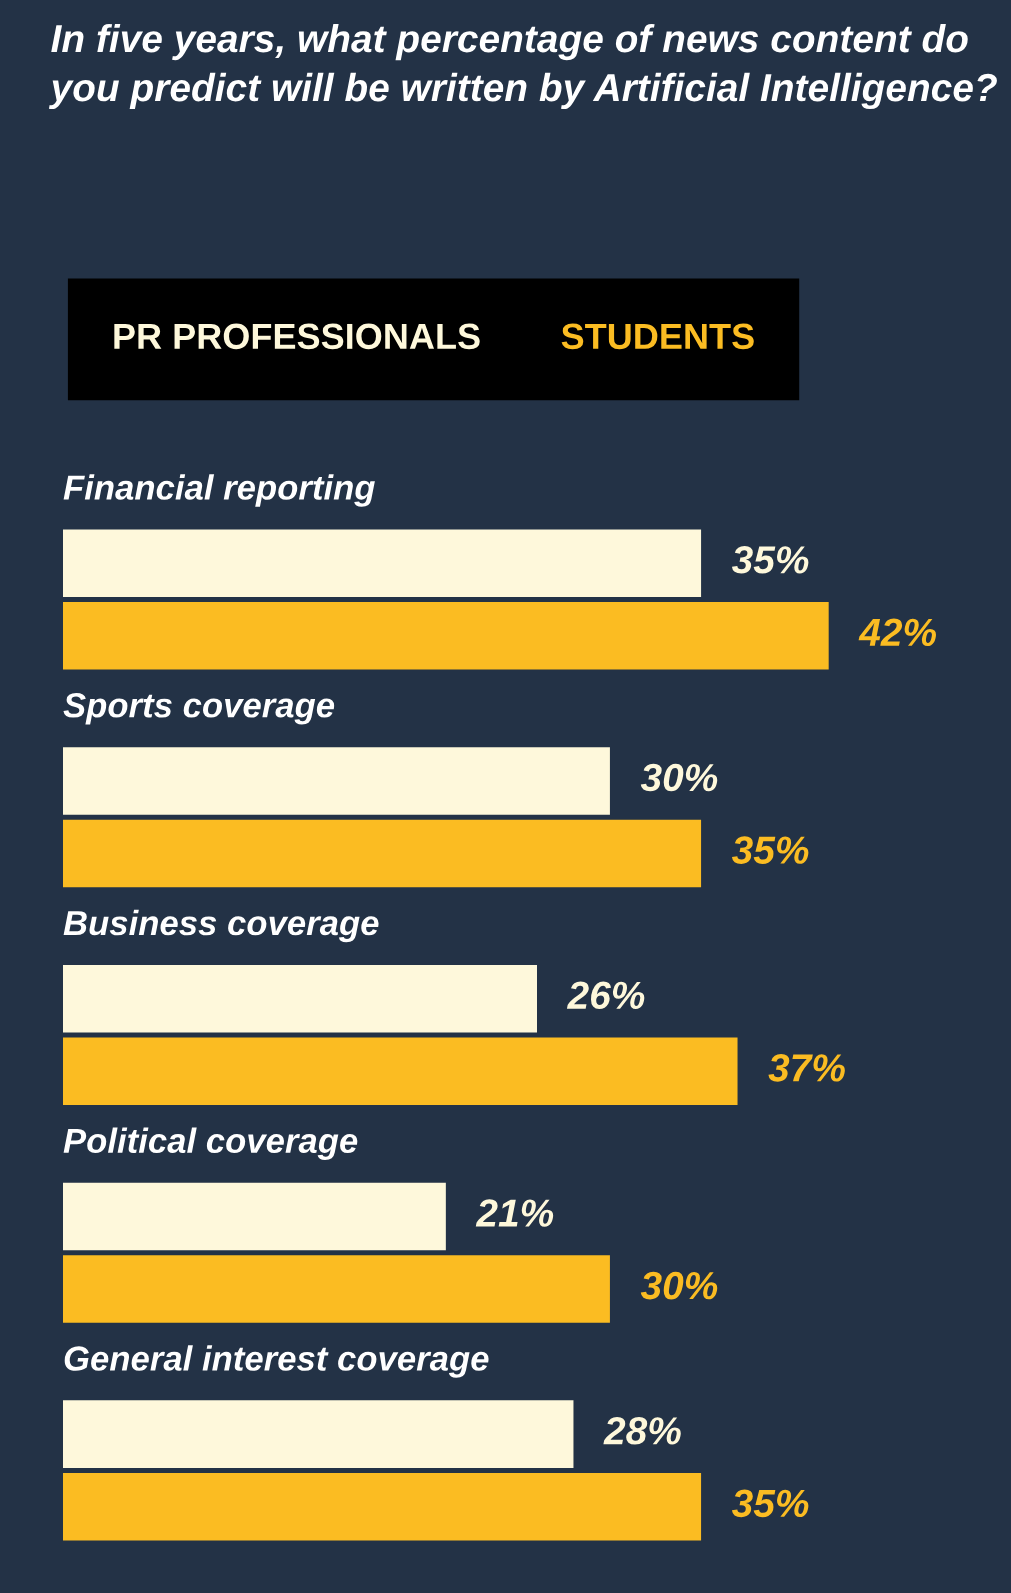 This screenshot has width=1011, height=1593. What do you see at coordinates (897, 632) in the screenshot?
I see `data-label: 42%` at bounding box center [897, 632].